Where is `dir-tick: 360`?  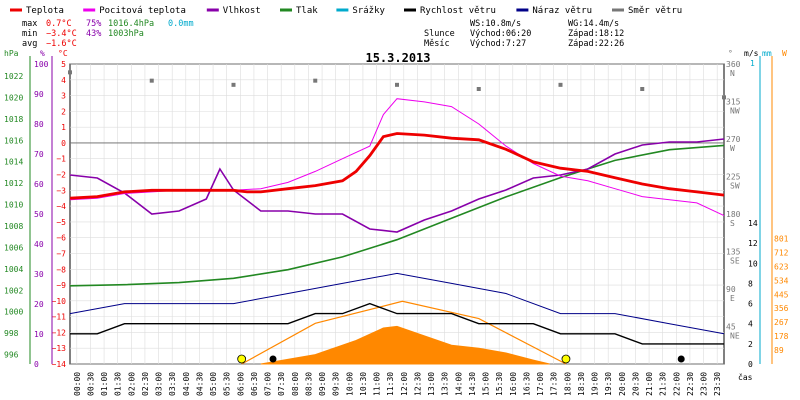 dir-tick: 360 is located at coordinates (733, 64).